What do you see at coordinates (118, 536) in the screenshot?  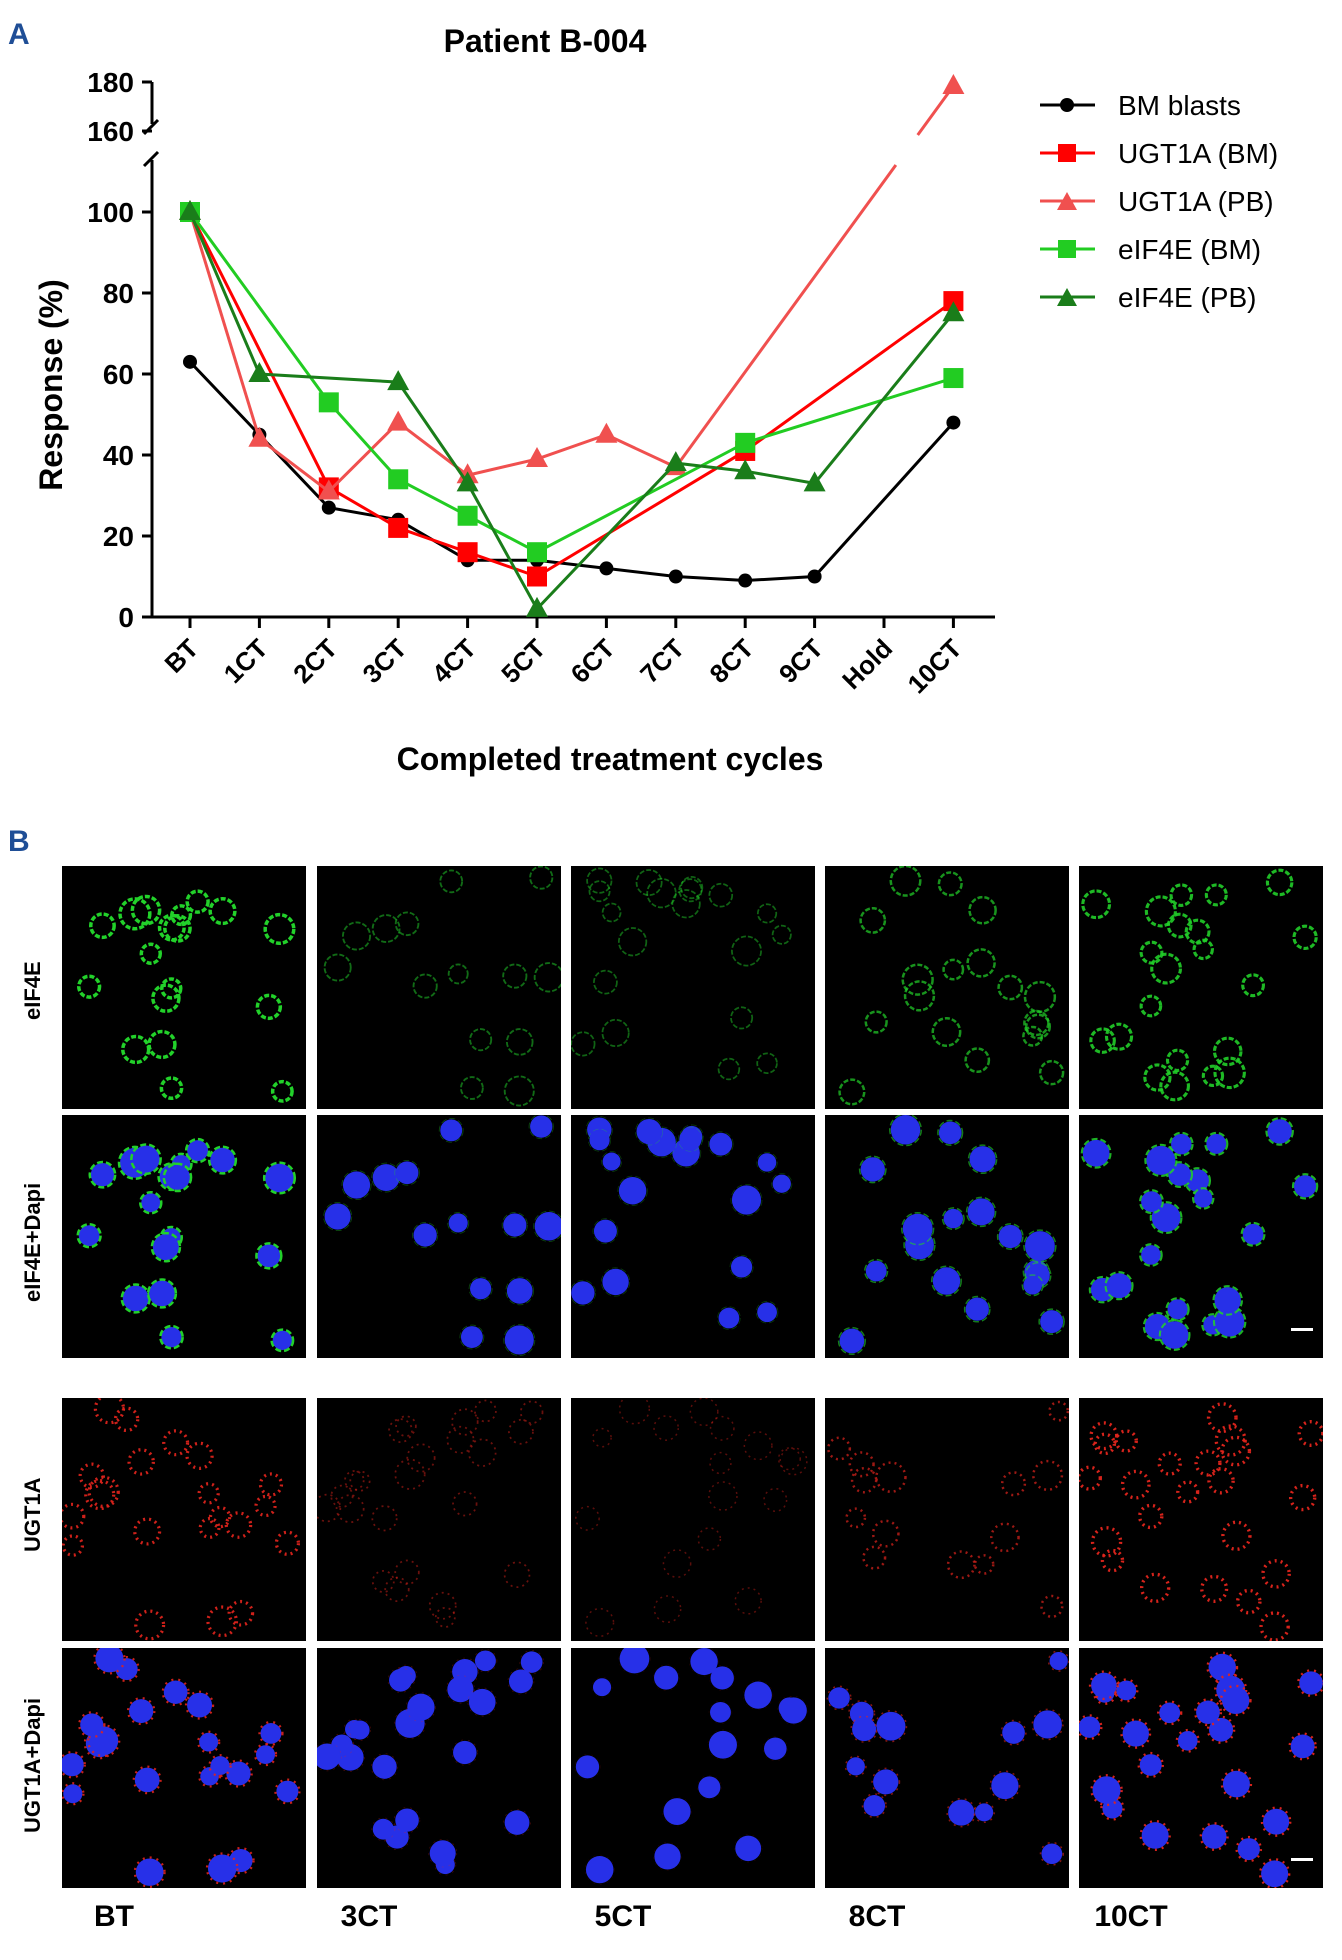 I see `y-tick-label: 20` at bounding box center [118, 536].